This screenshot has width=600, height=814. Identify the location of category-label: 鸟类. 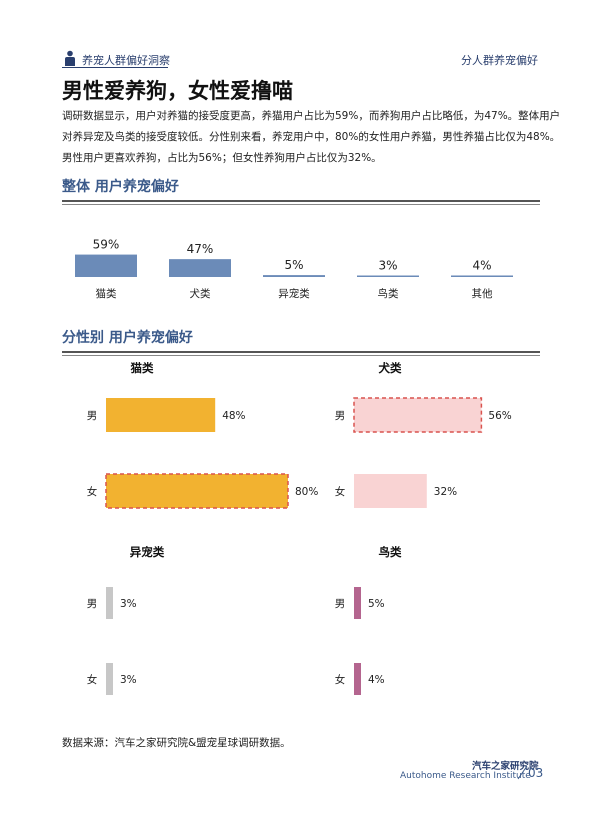
(388, 293).